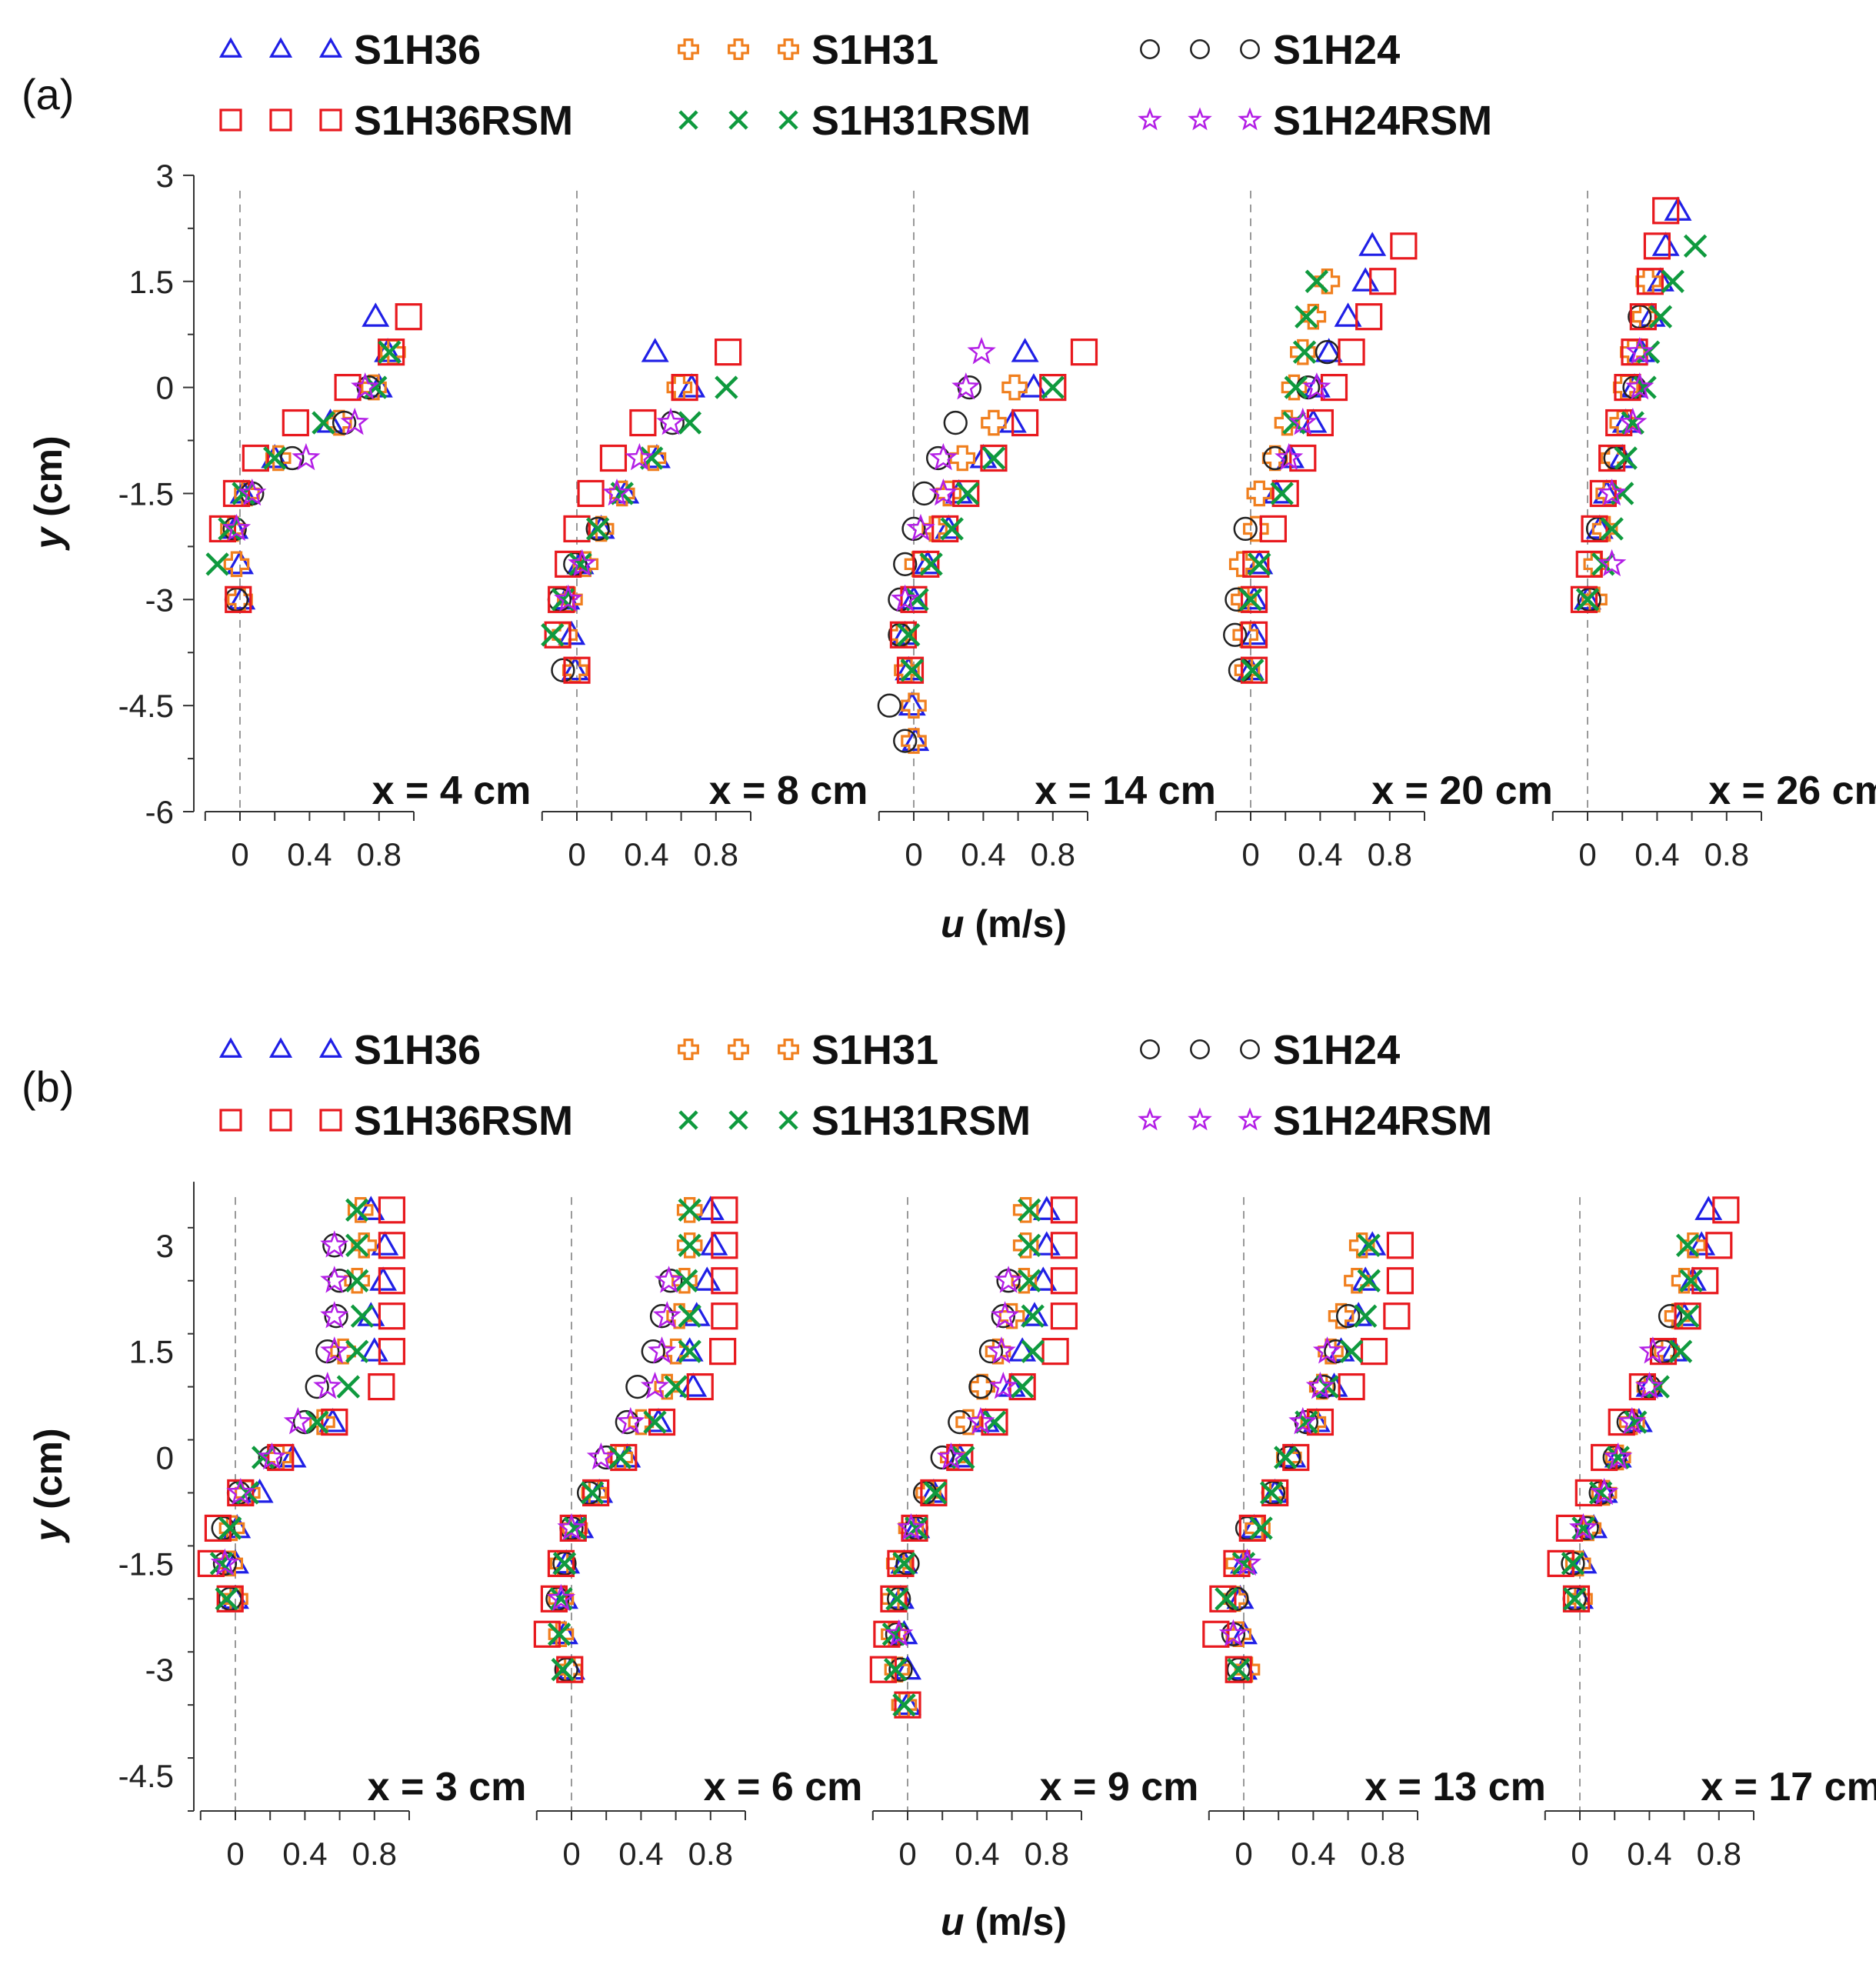  Describe the element at coordinates (281, 47) in the screenshot. I see `legend-marker-triangle` at that location.